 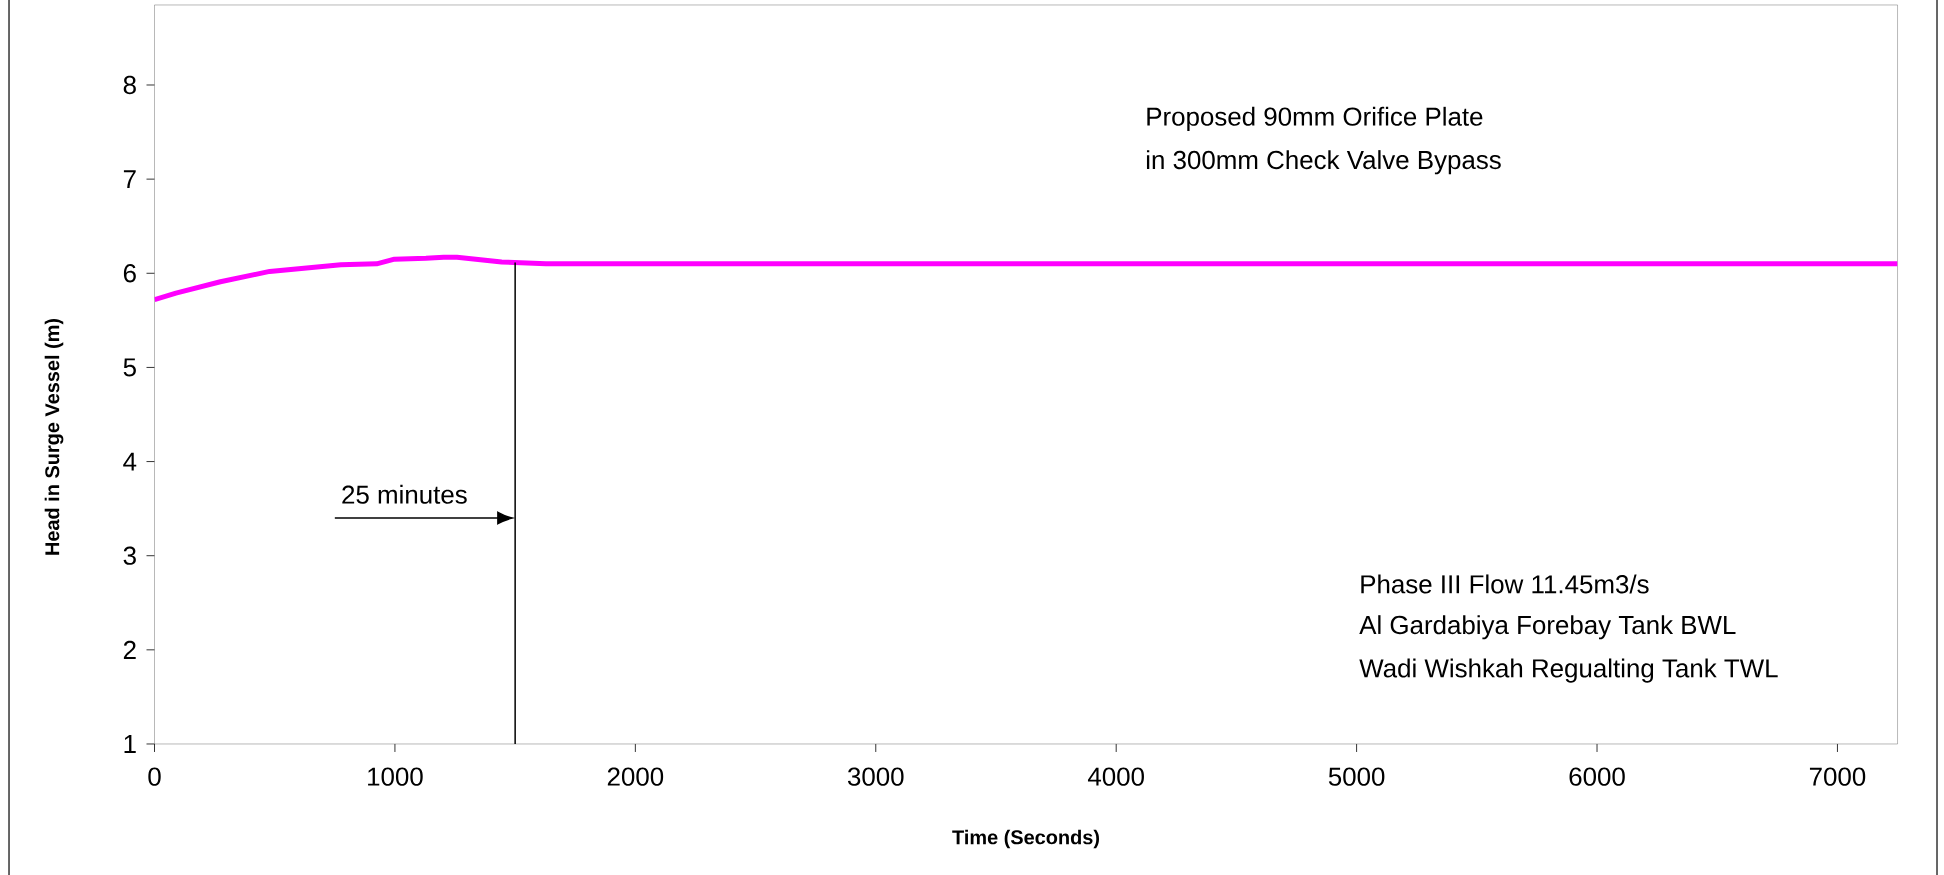 What do you see at coordinates (635, 776) in the screenshot?
I see `x-tick-label: 2000` at bounding box center [635, 776].